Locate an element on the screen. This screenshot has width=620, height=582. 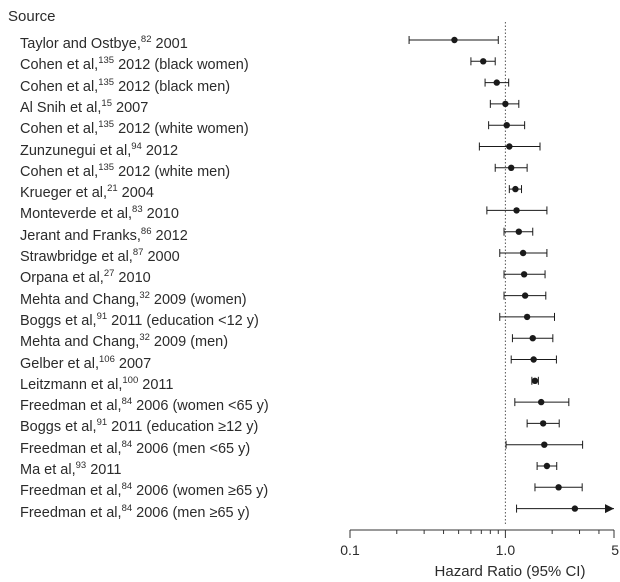
study-label: Al Snih et al,15 2007 is located at coordinates (84, 106).